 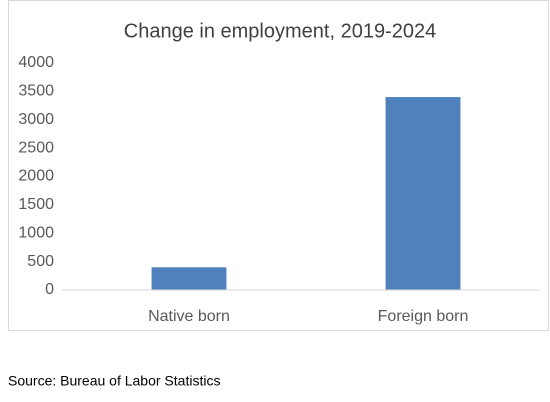 I want to click on y-tick-label: 3500, so click(x=36, y=91).